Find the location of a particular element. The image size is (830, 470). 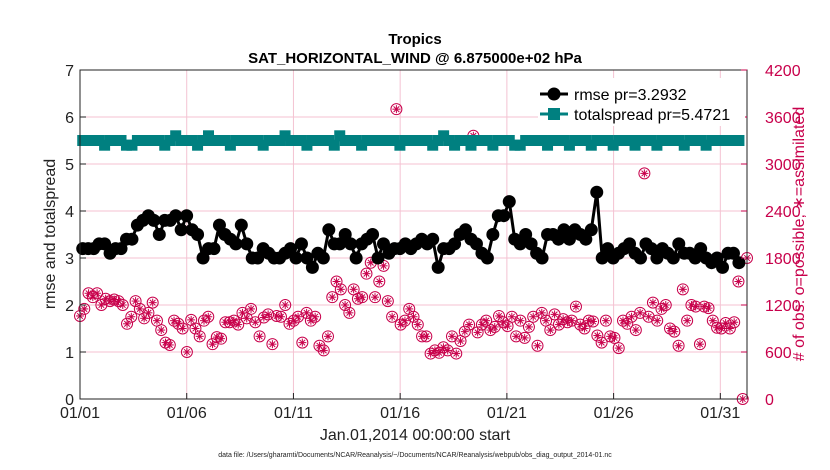

x-tick-label: 01/11 is located at coordinates (293, 413).